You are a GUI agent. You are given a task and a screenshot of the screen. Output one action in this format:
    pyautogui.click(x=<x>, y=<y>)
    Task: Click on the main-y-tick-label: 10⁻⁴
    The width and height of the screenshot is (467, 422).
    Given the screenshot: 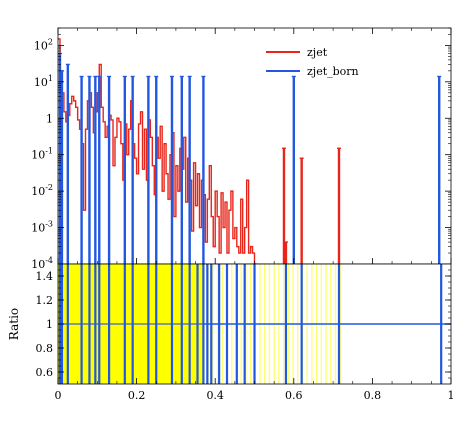 What is the action you would take?
    pyautogui.click(x=42, y=263)
    